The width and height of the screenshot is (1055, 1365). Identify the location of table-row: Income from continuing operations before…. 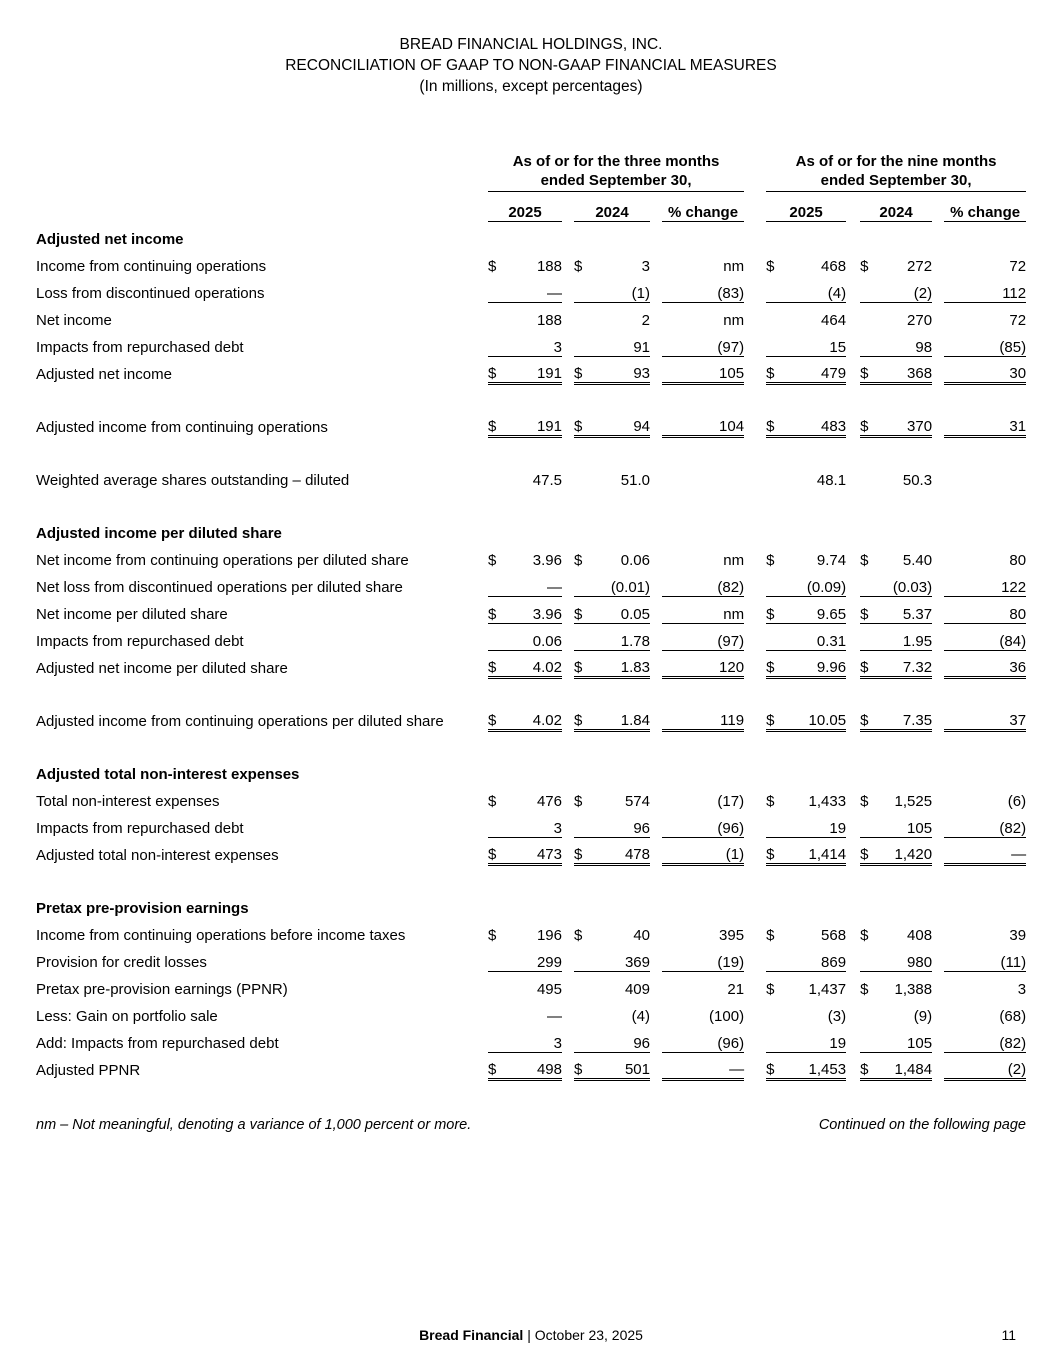
(531, 930).